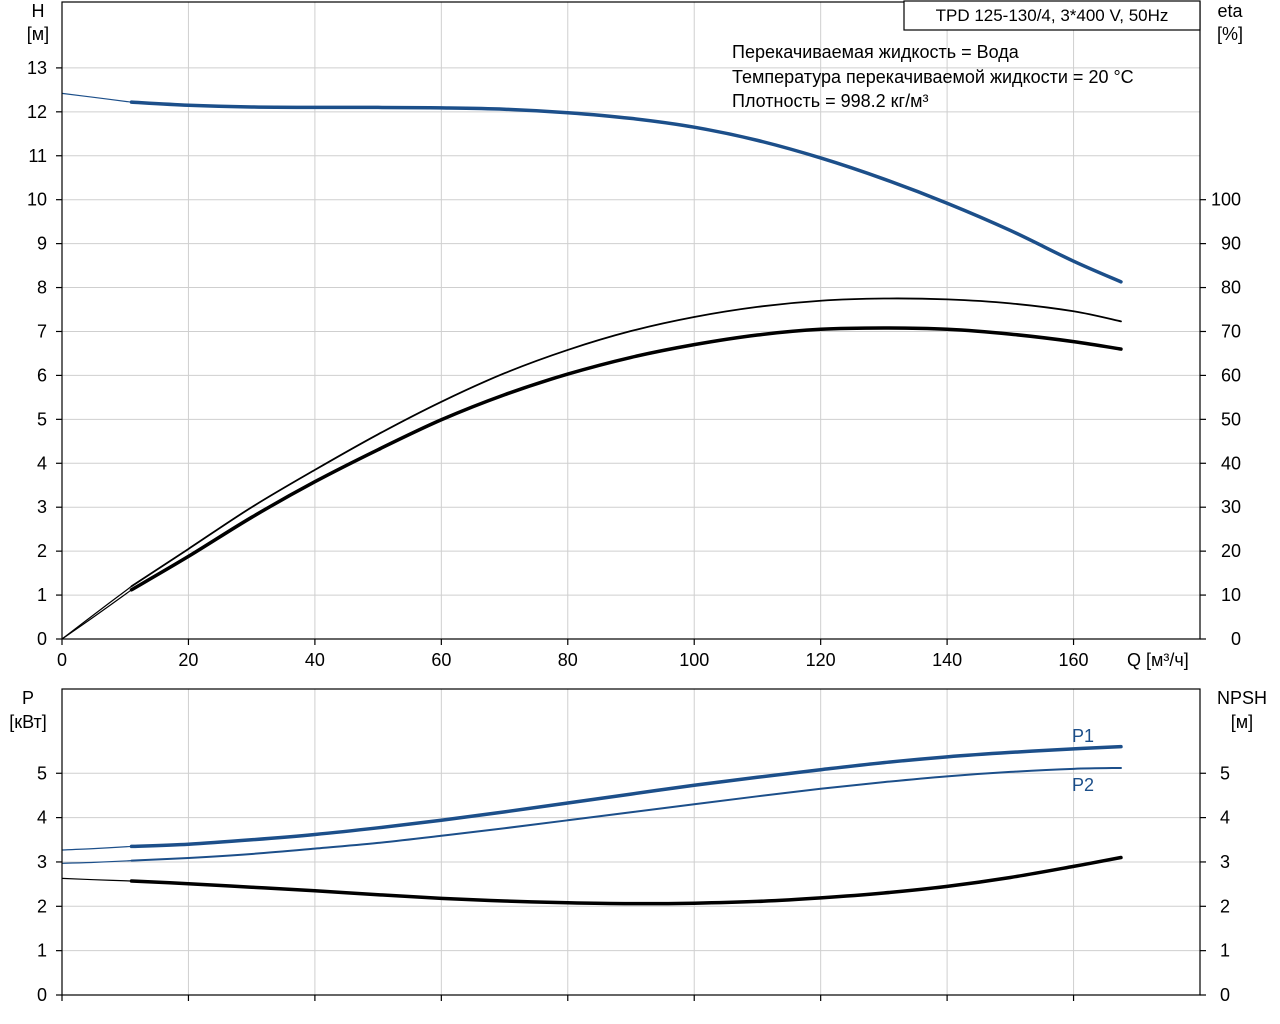  Describe the element at coordinates (821, 660) in the screenshot. I see `x-tick-label-120: 120` at that location.